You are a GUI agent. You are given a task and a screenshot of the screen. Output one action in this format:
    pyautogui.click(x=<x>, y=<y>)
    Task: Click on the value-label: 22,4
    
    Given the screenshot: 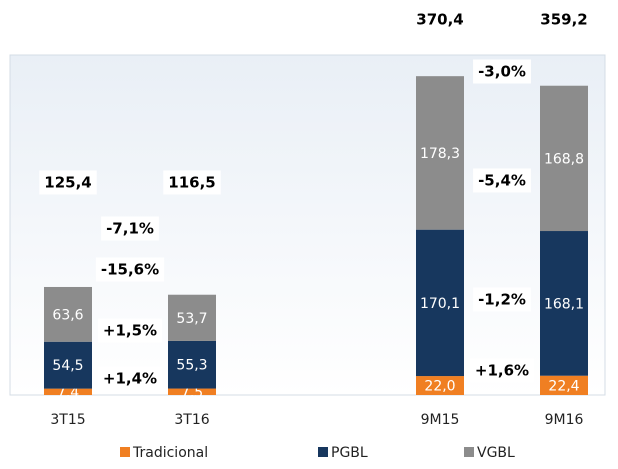 What is the action you would take?
    pyautogui.click(x=563, y=386)
    